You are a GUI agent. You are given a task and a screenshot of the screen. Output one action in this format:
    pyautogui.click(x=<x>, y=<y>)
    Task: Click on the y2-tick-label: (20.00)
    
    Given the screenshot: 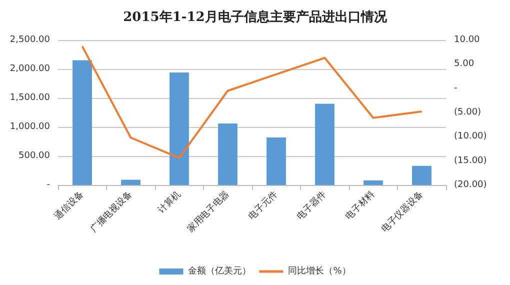 What is the action you would take?
    pyautogui.click(x=470, y=185)
    